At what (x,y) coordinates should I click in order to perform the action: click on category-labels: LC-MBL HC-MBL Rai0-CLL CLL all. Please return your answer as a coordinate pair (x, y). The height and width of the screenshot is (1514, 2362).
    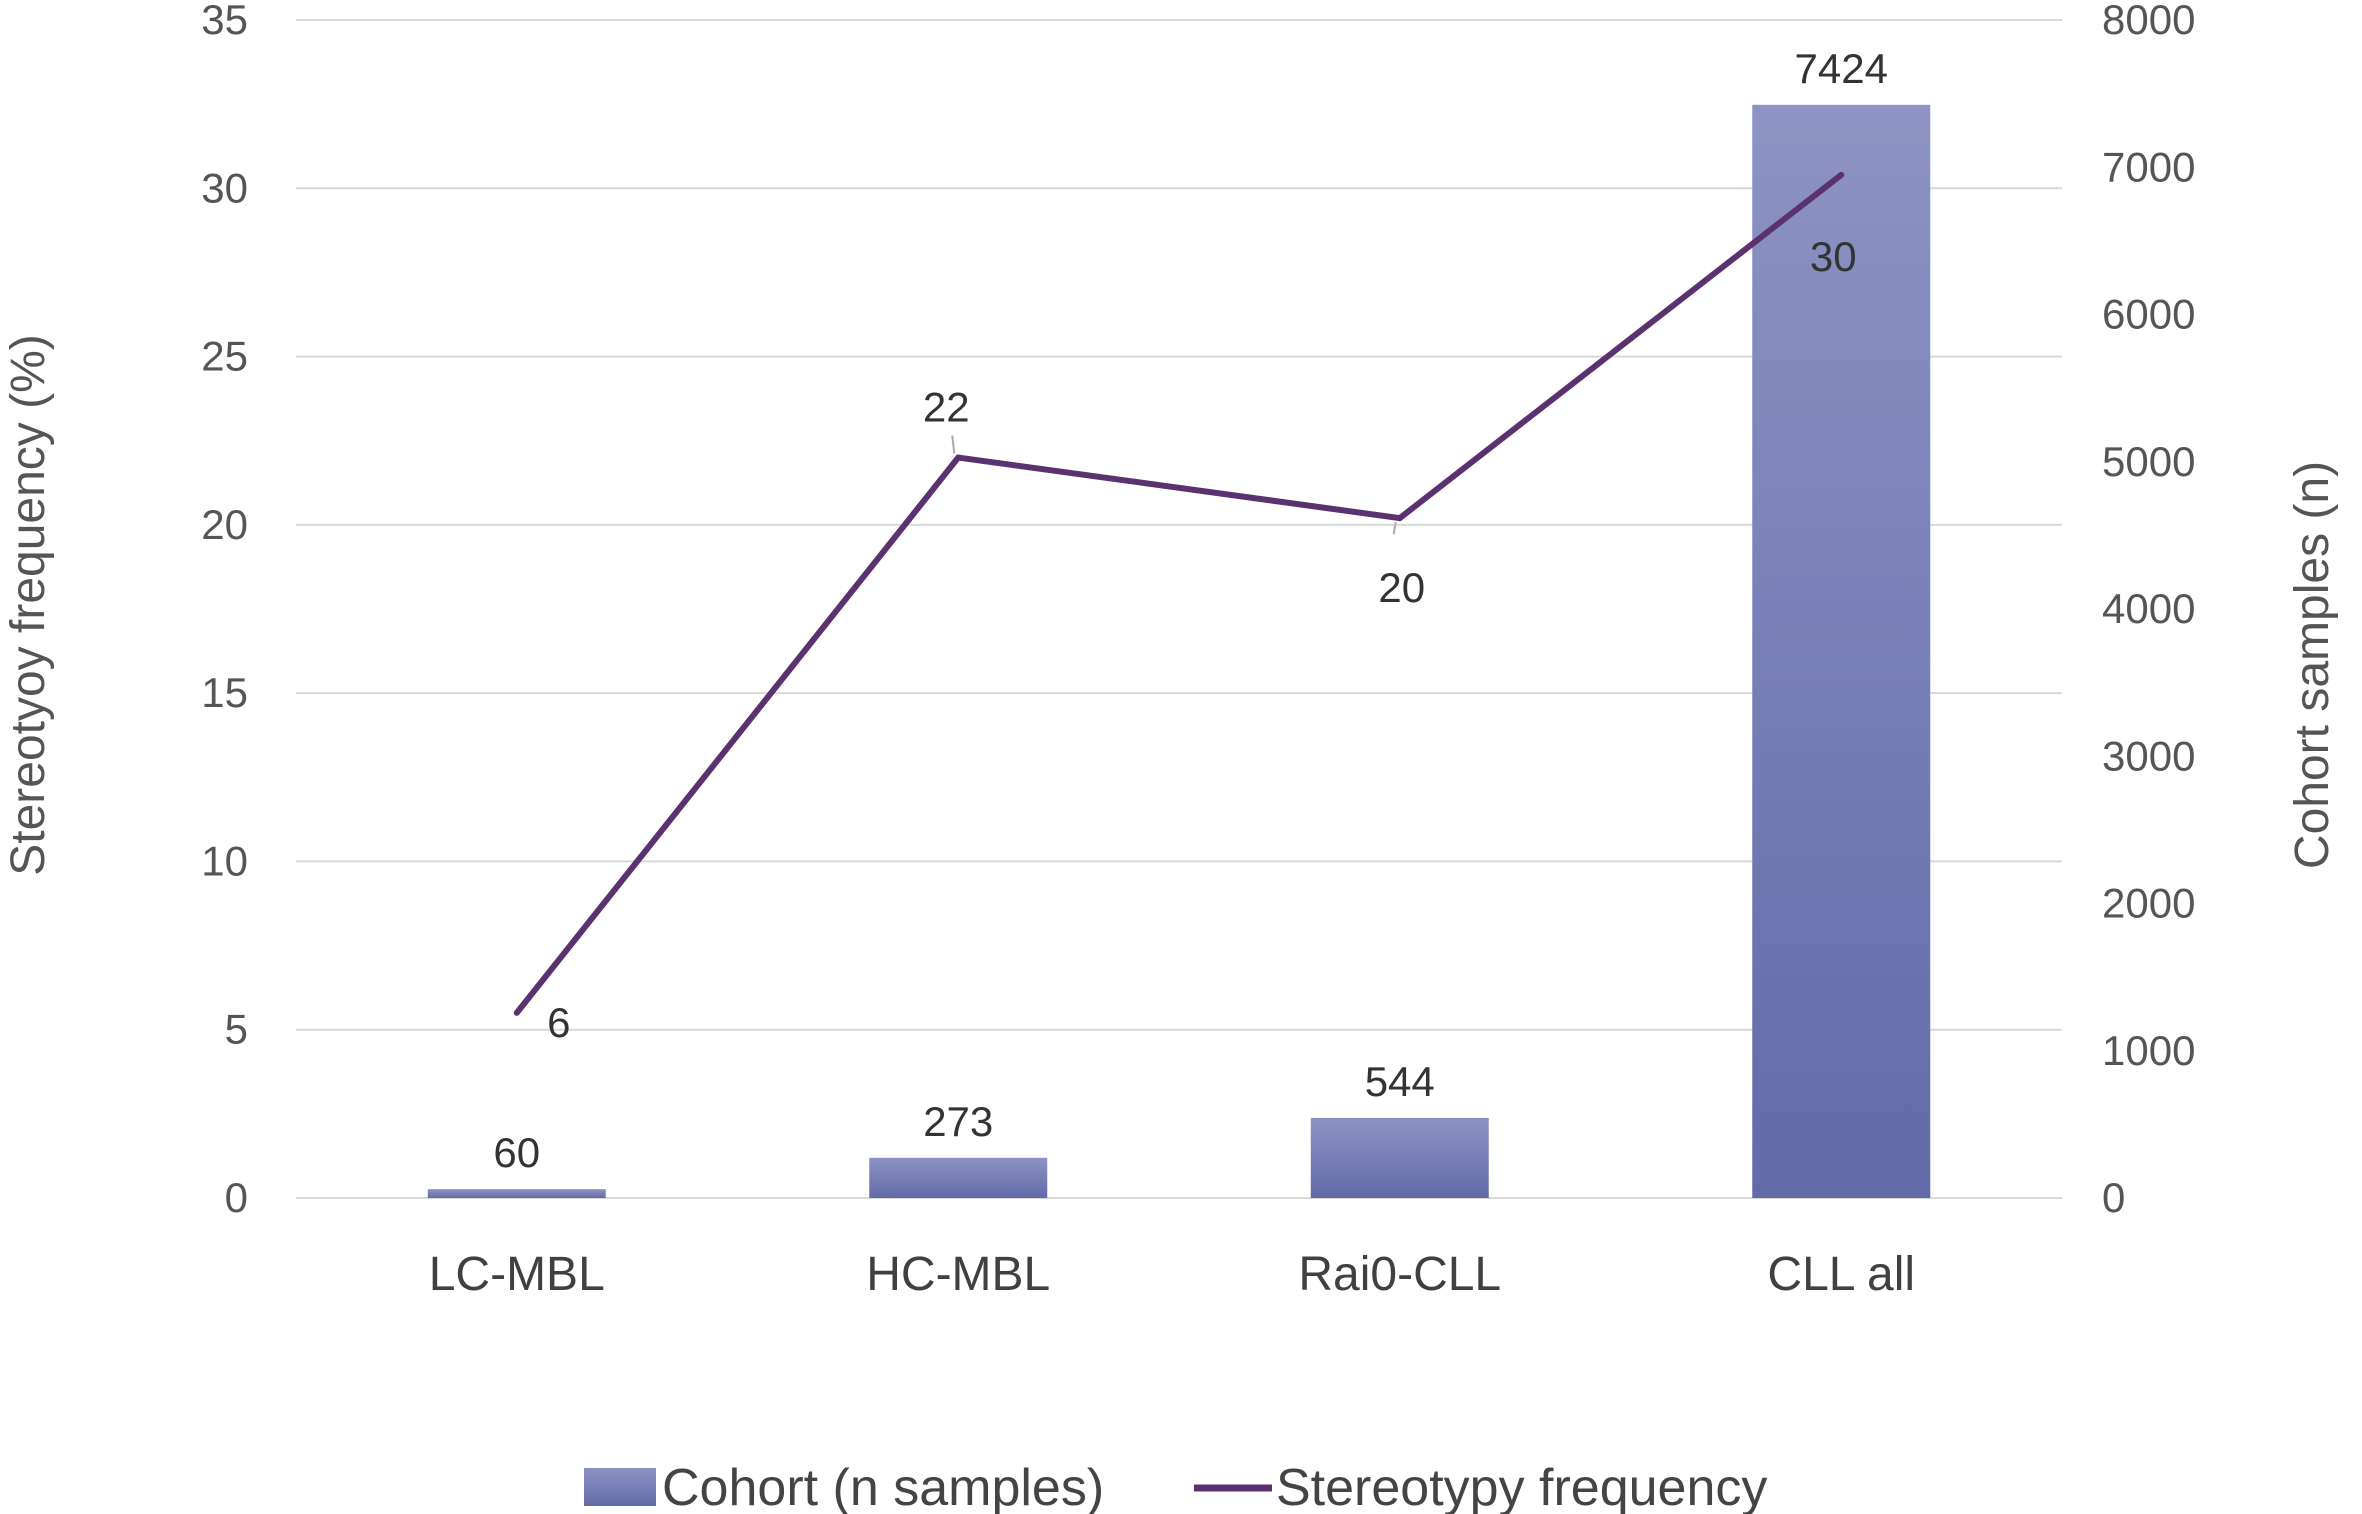
    Looking at the image, I should click on (1172, 1274).